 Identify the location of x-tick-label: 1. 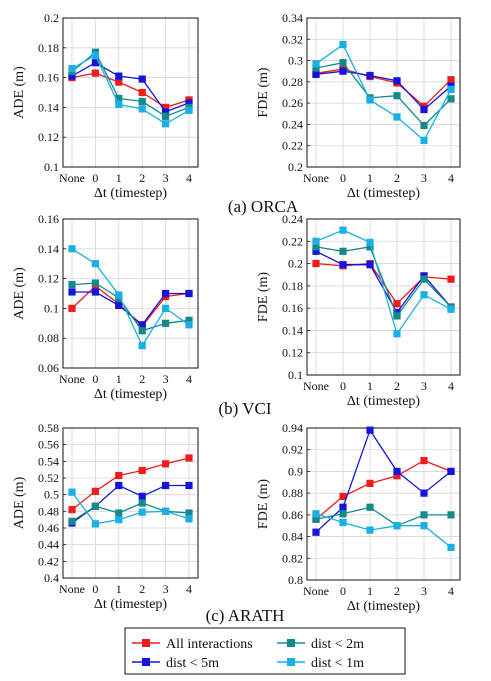
(119, 589).